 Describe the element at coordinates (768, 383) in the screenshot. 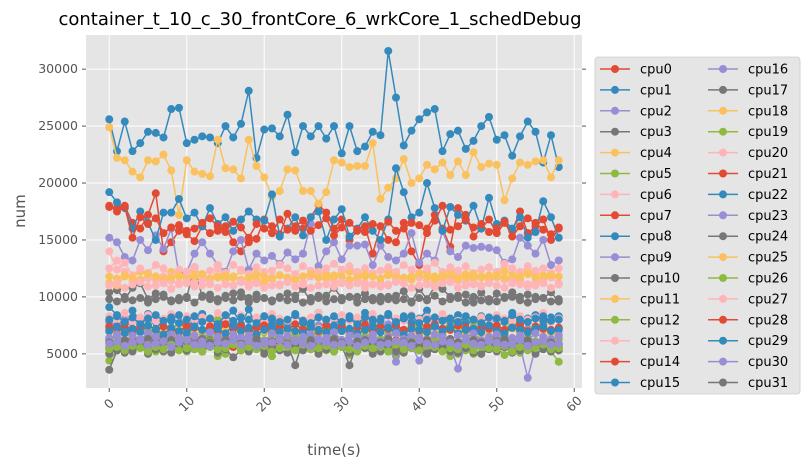

I see `legend-label: cpu31` at that location.